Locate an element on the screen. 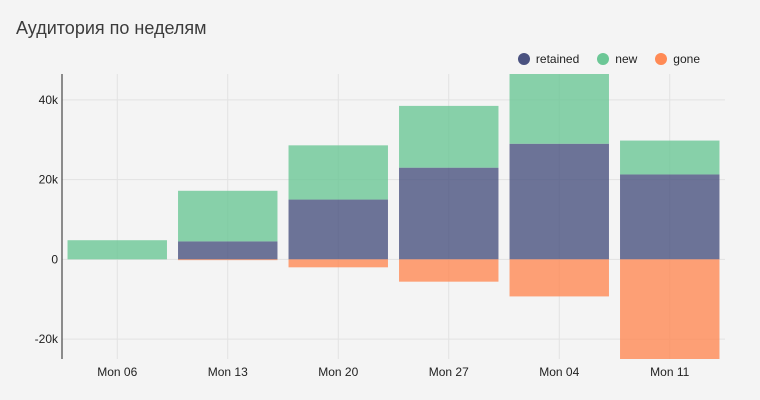  legend-label-new: new is located at coordinates (626, 59).